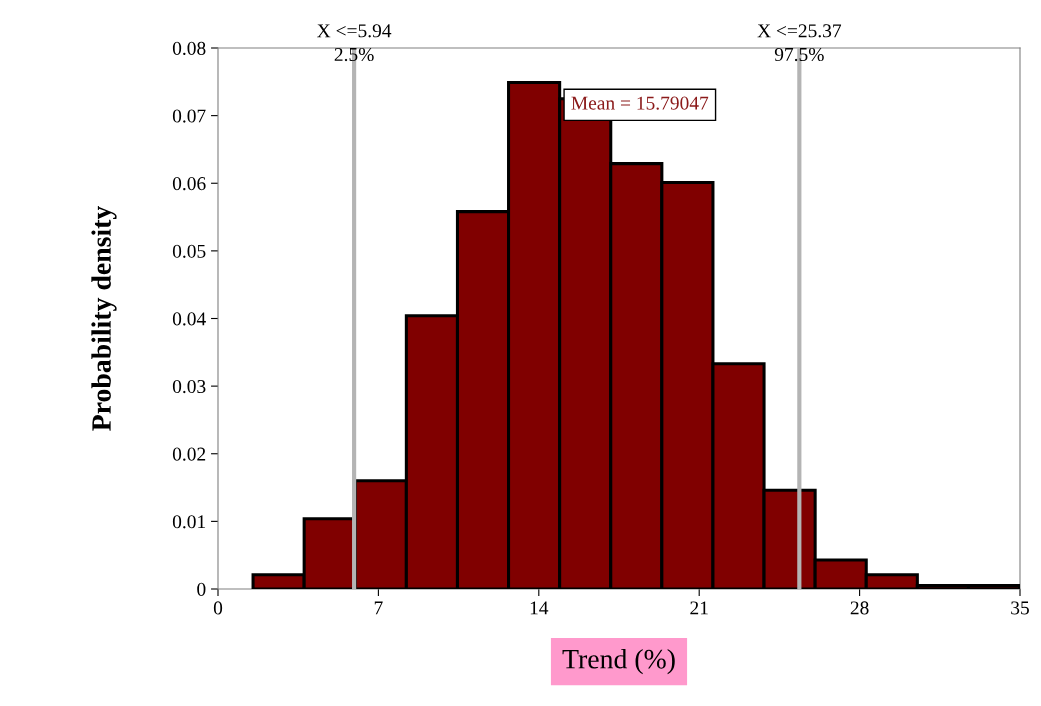  What do you see at coordinates (354, 43) in the screenshot?
I see `ref-line-label: X <=5.94 2.5%` at bounding box center [354, 43].